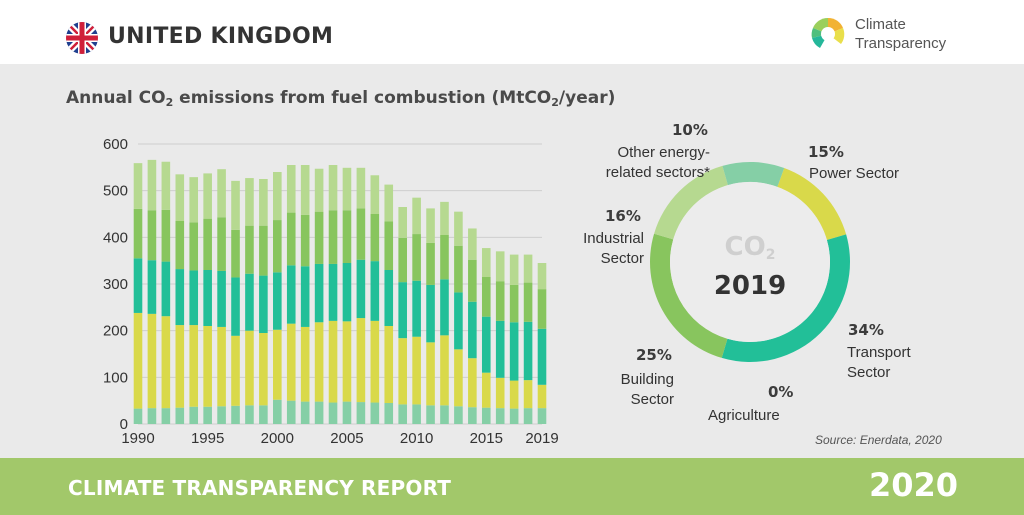 The image size is (1024, 515). I want to click on label-other: Other energy-related sectors*, so click(657, 162).